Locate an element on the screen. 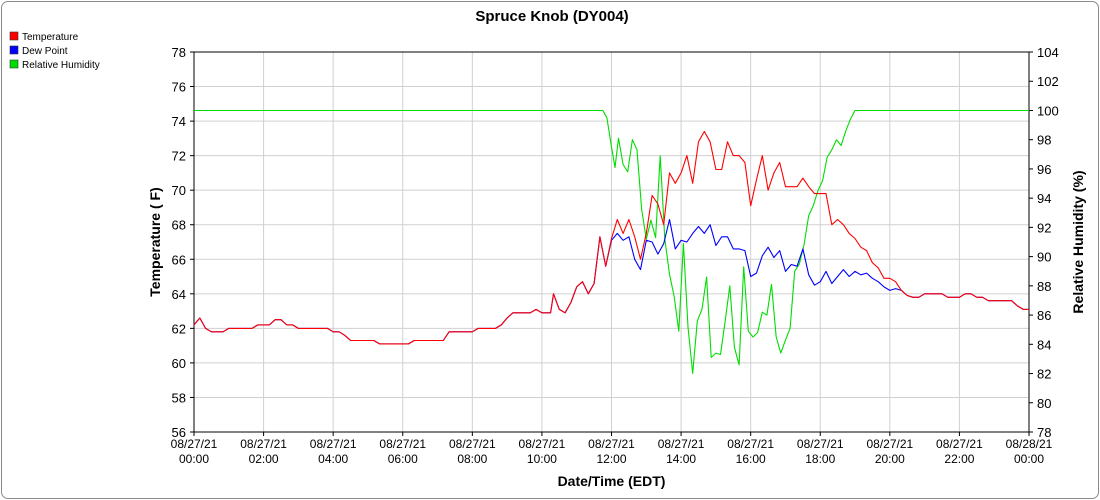  chart-title: Spruce Knob (DY004) is located at coordinates (551, 16).